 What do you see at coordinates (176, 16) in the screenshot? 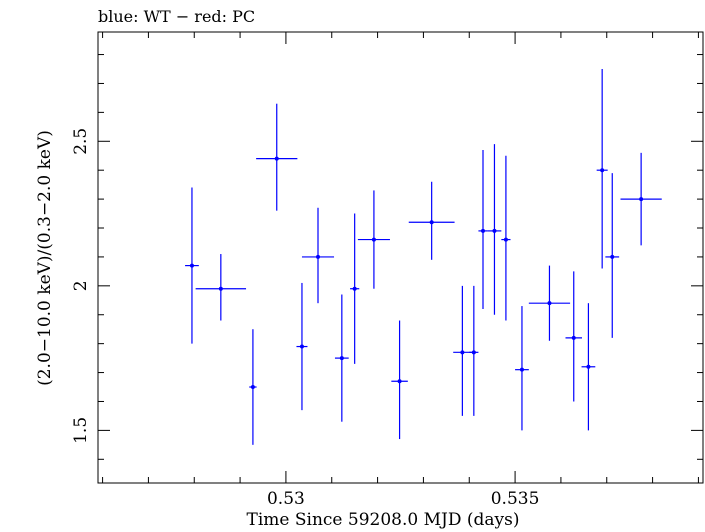
I see `chart-title: blue: WT − red: PC` at bounding box center [176, 16].